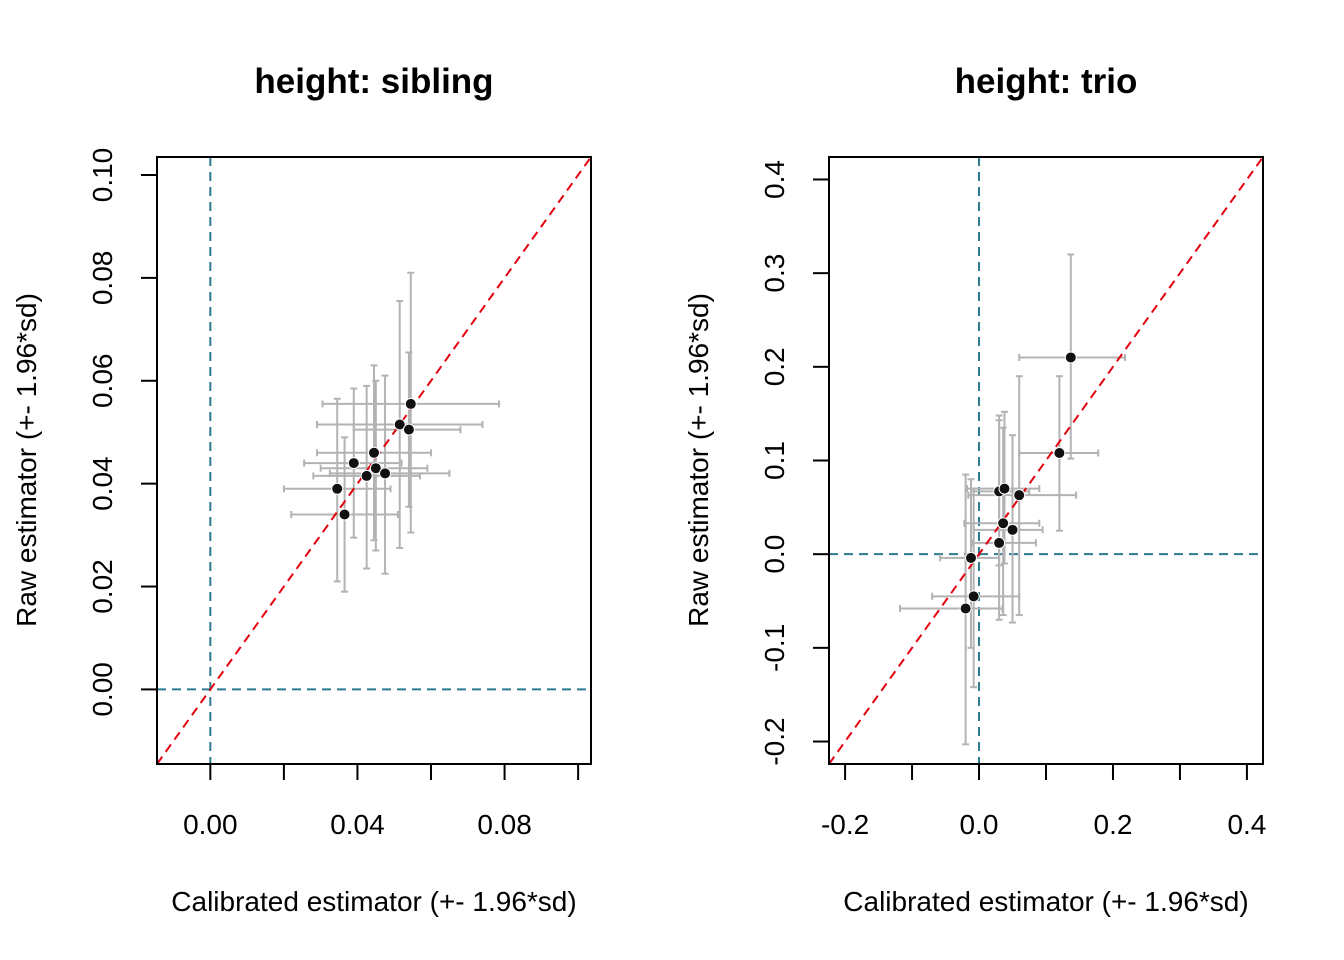 This screenshot has height=960, width=1344. Describe the element at coordinates (504, 824) in the screenshot. I see `x-tick-label: 0.08` at that location.